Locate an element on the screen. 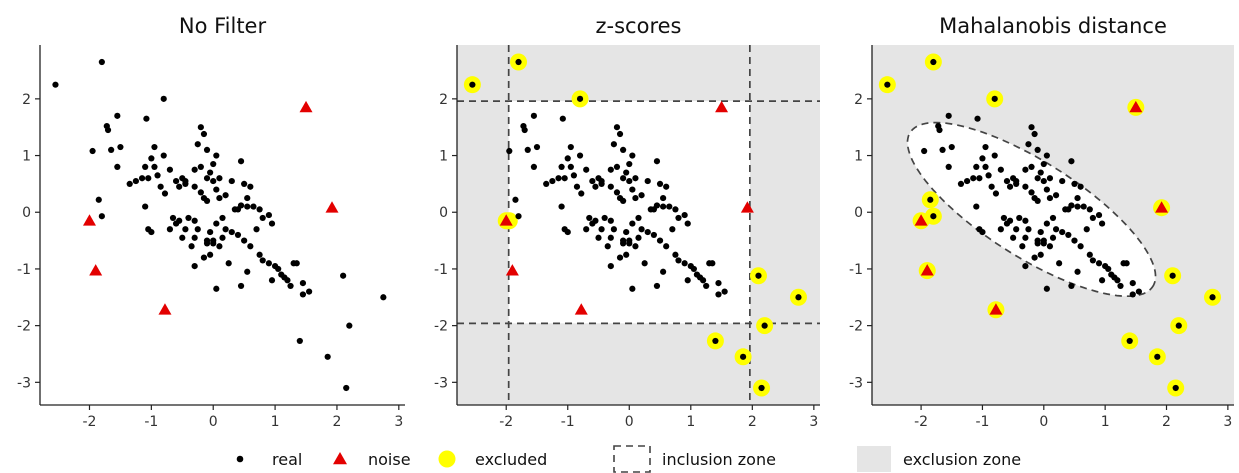 This screenshot has width=1239, height=473. legend-inclusion-key is located at coordinates (632, 459).